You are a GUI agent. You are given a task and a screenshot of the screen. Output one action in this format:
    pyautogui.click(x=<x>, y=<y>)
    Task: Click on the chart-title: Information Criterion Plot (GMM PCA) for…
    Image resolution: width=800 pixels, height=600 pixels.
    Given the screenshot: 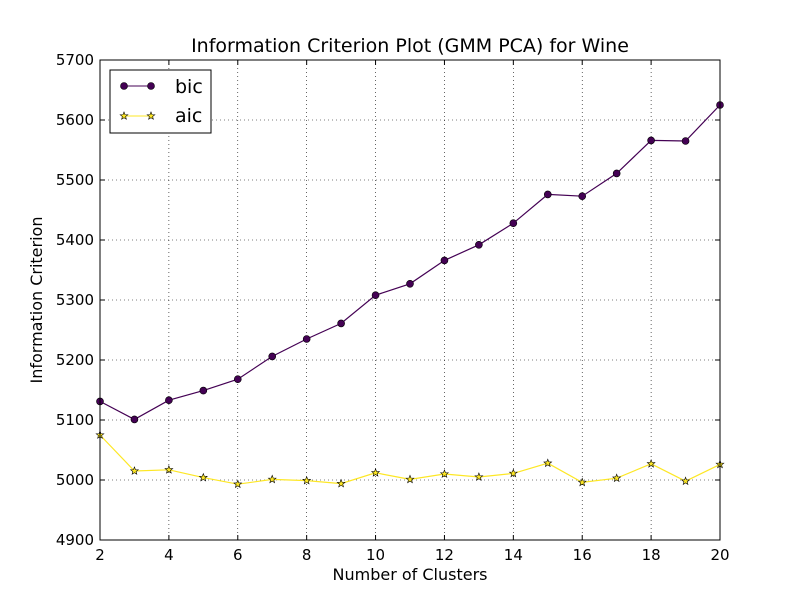 What is the action you would take?
    pyautogui.click(x=410, y=46)
    